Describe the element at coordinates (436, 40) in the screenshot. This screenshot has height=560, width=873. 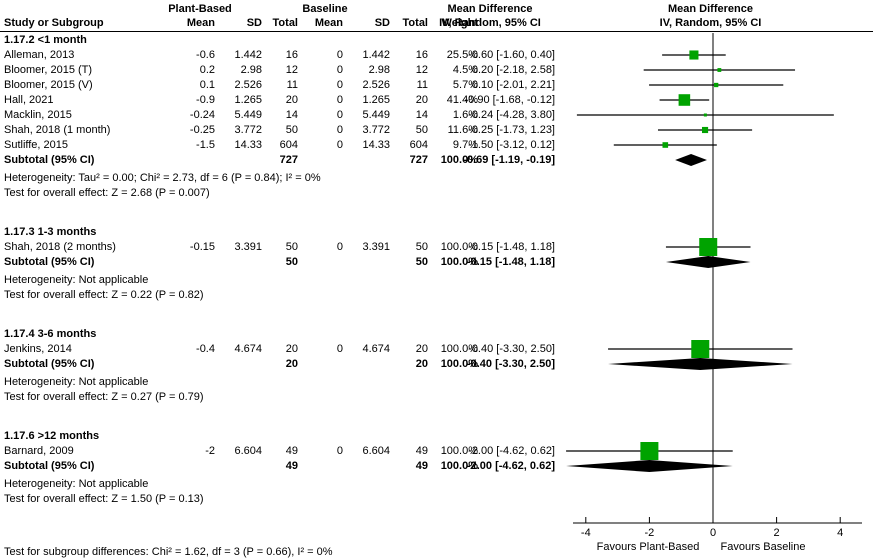
I see `subgroup-title: 1.17.2 <1 month` at that location.